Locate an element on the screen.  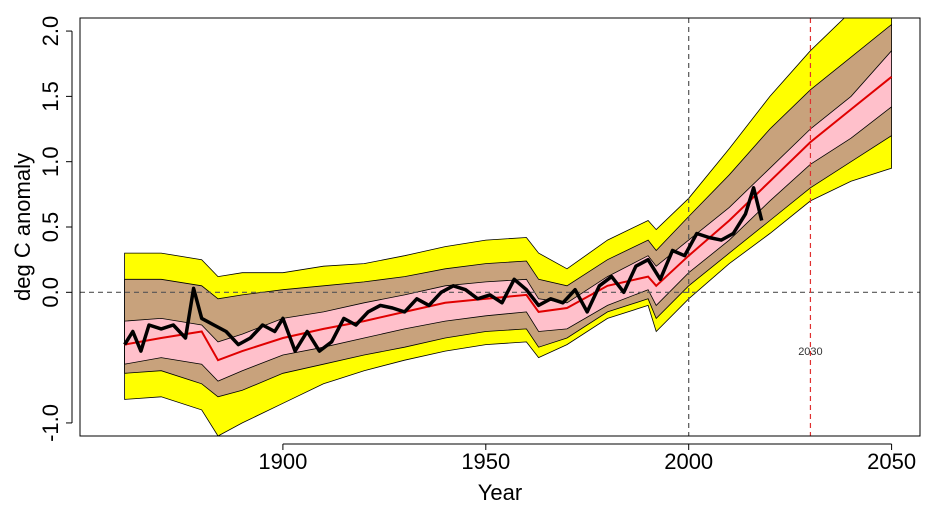
x-axis-title: Year is located at coordinates (500, 492).